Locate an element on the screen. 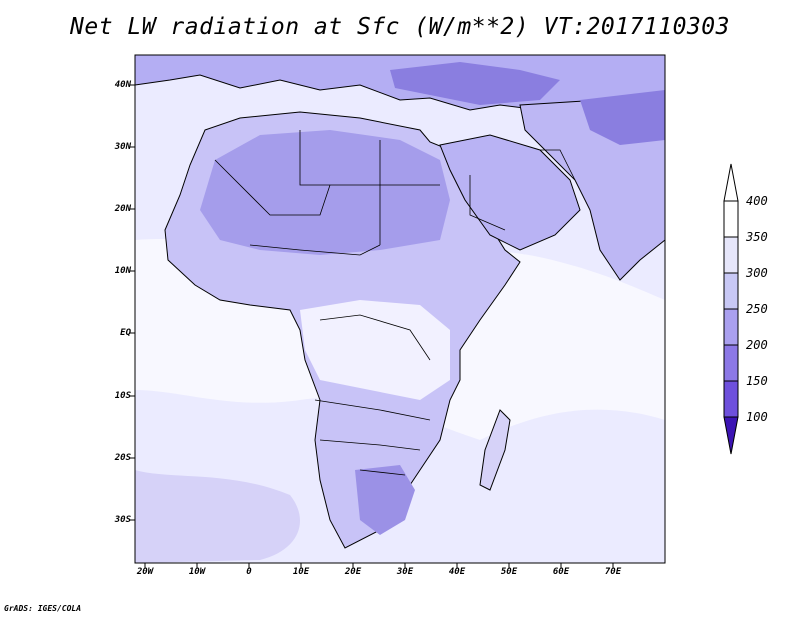  lat-label-20n: 20N is located at coordinates (122, 209).